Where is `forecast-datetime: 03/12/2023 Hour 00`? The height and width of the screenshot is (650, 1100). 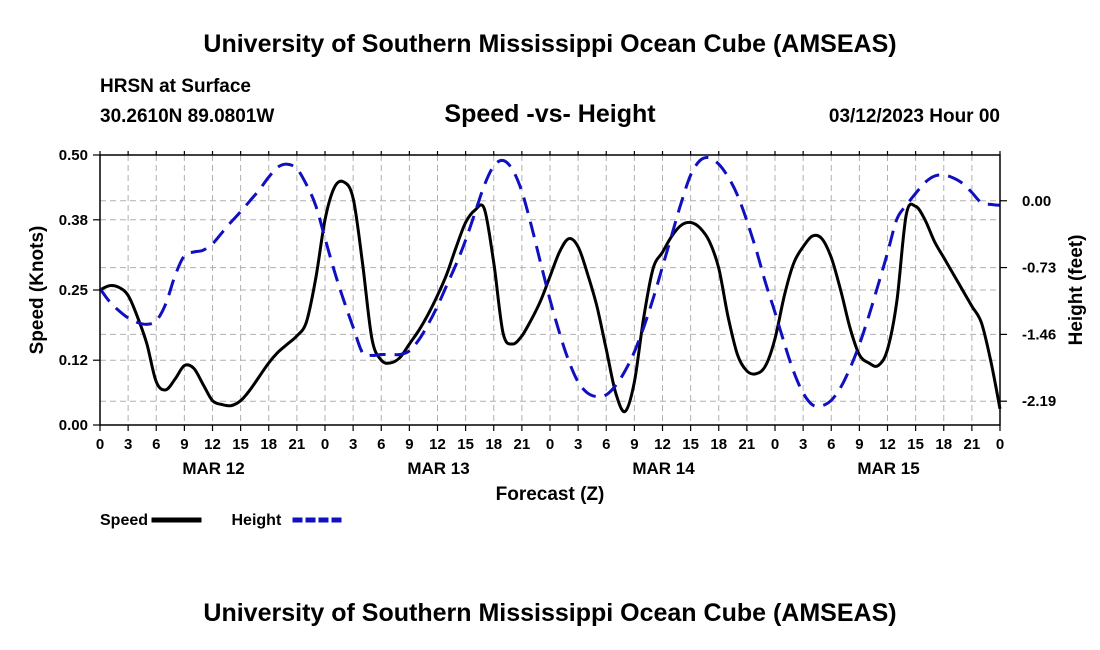
forecast-datetime: 03/12/2023 Hour 00 is located at coordinates (914, 116).